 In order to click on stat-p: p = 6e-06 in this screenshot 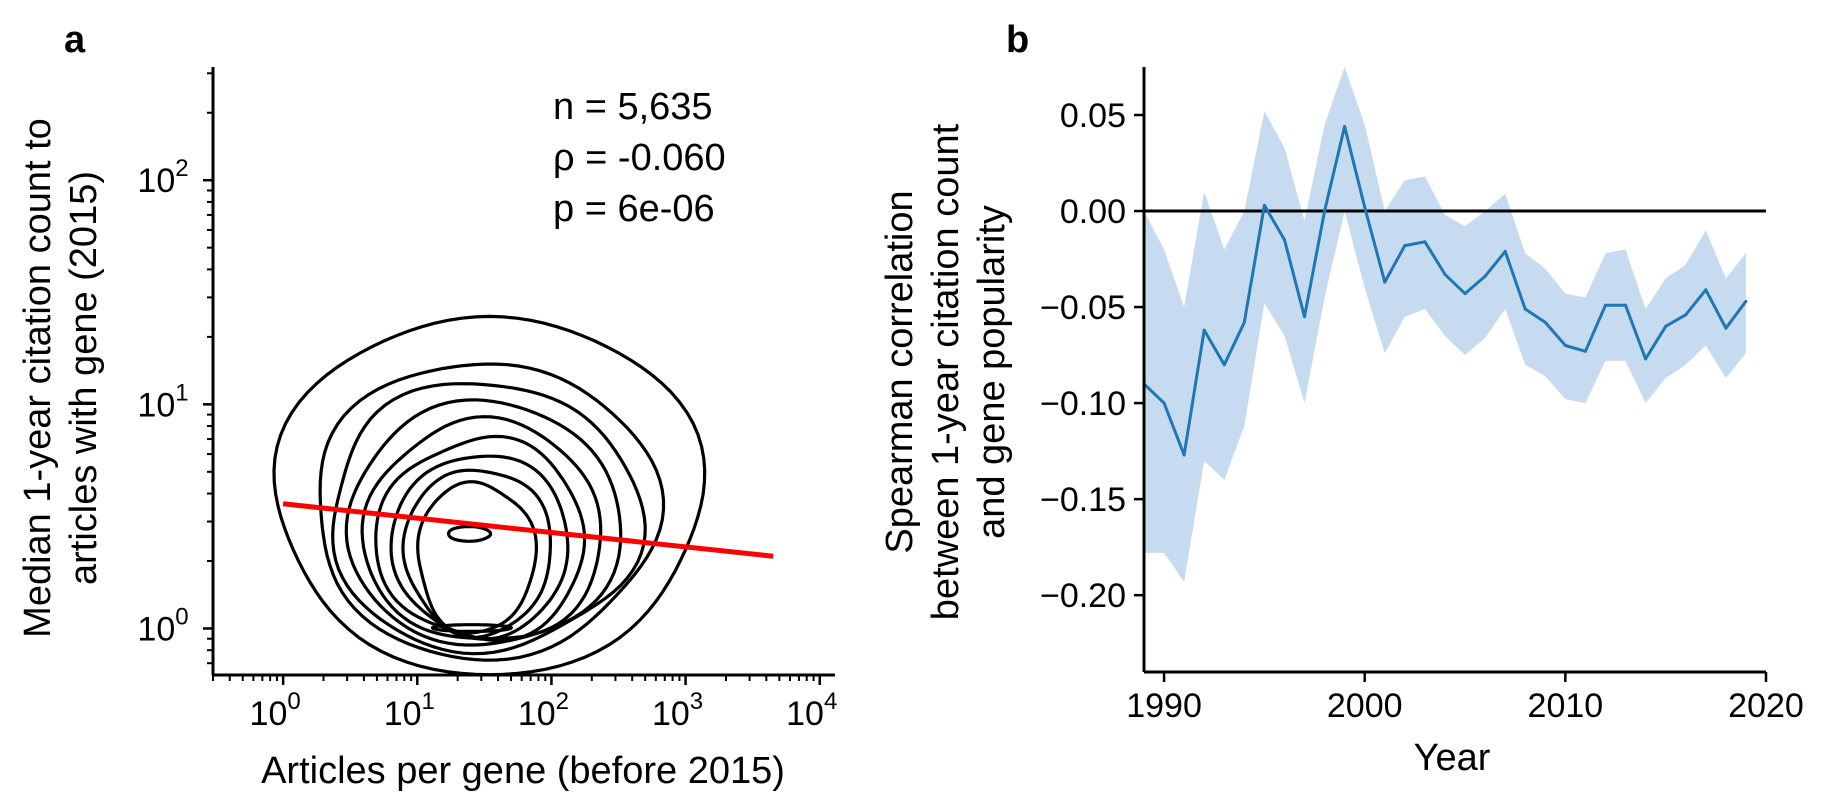, I will do `click(634, 209)`.